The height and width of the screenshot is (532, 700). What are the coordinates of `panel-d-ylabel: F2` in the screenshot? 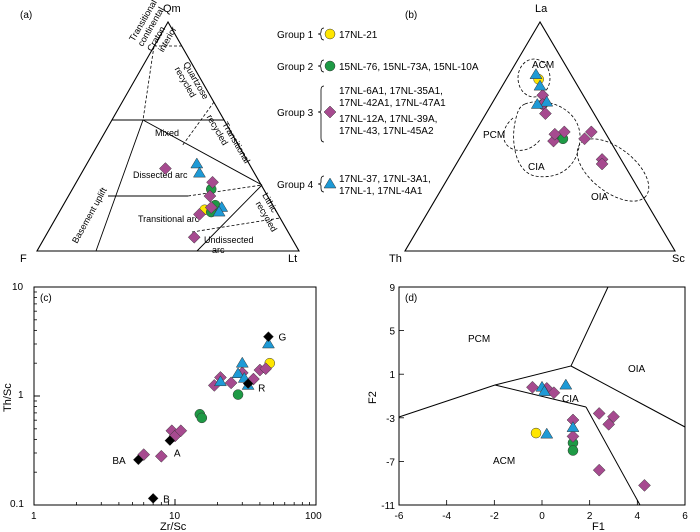 It's located at (373, 397).